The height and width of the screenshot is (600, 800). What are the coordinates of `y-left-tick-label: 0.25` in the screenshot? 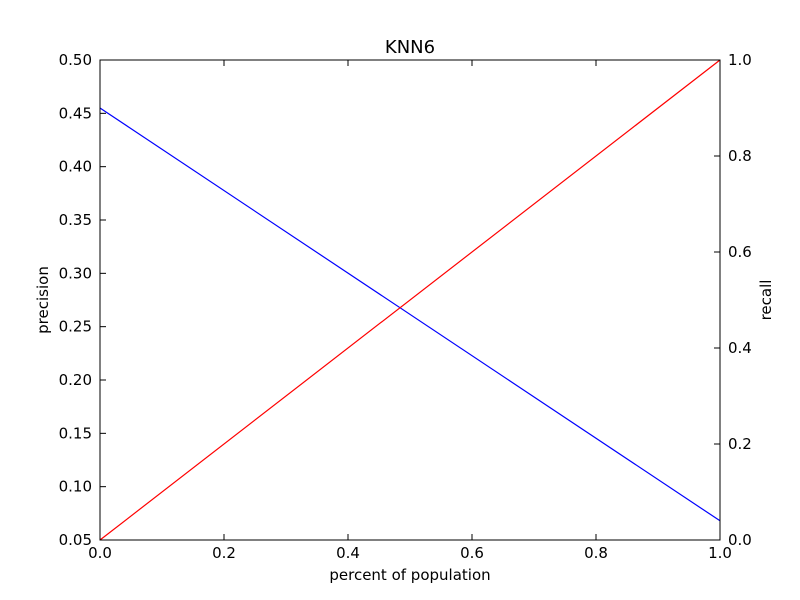 It's located at (75, 327).